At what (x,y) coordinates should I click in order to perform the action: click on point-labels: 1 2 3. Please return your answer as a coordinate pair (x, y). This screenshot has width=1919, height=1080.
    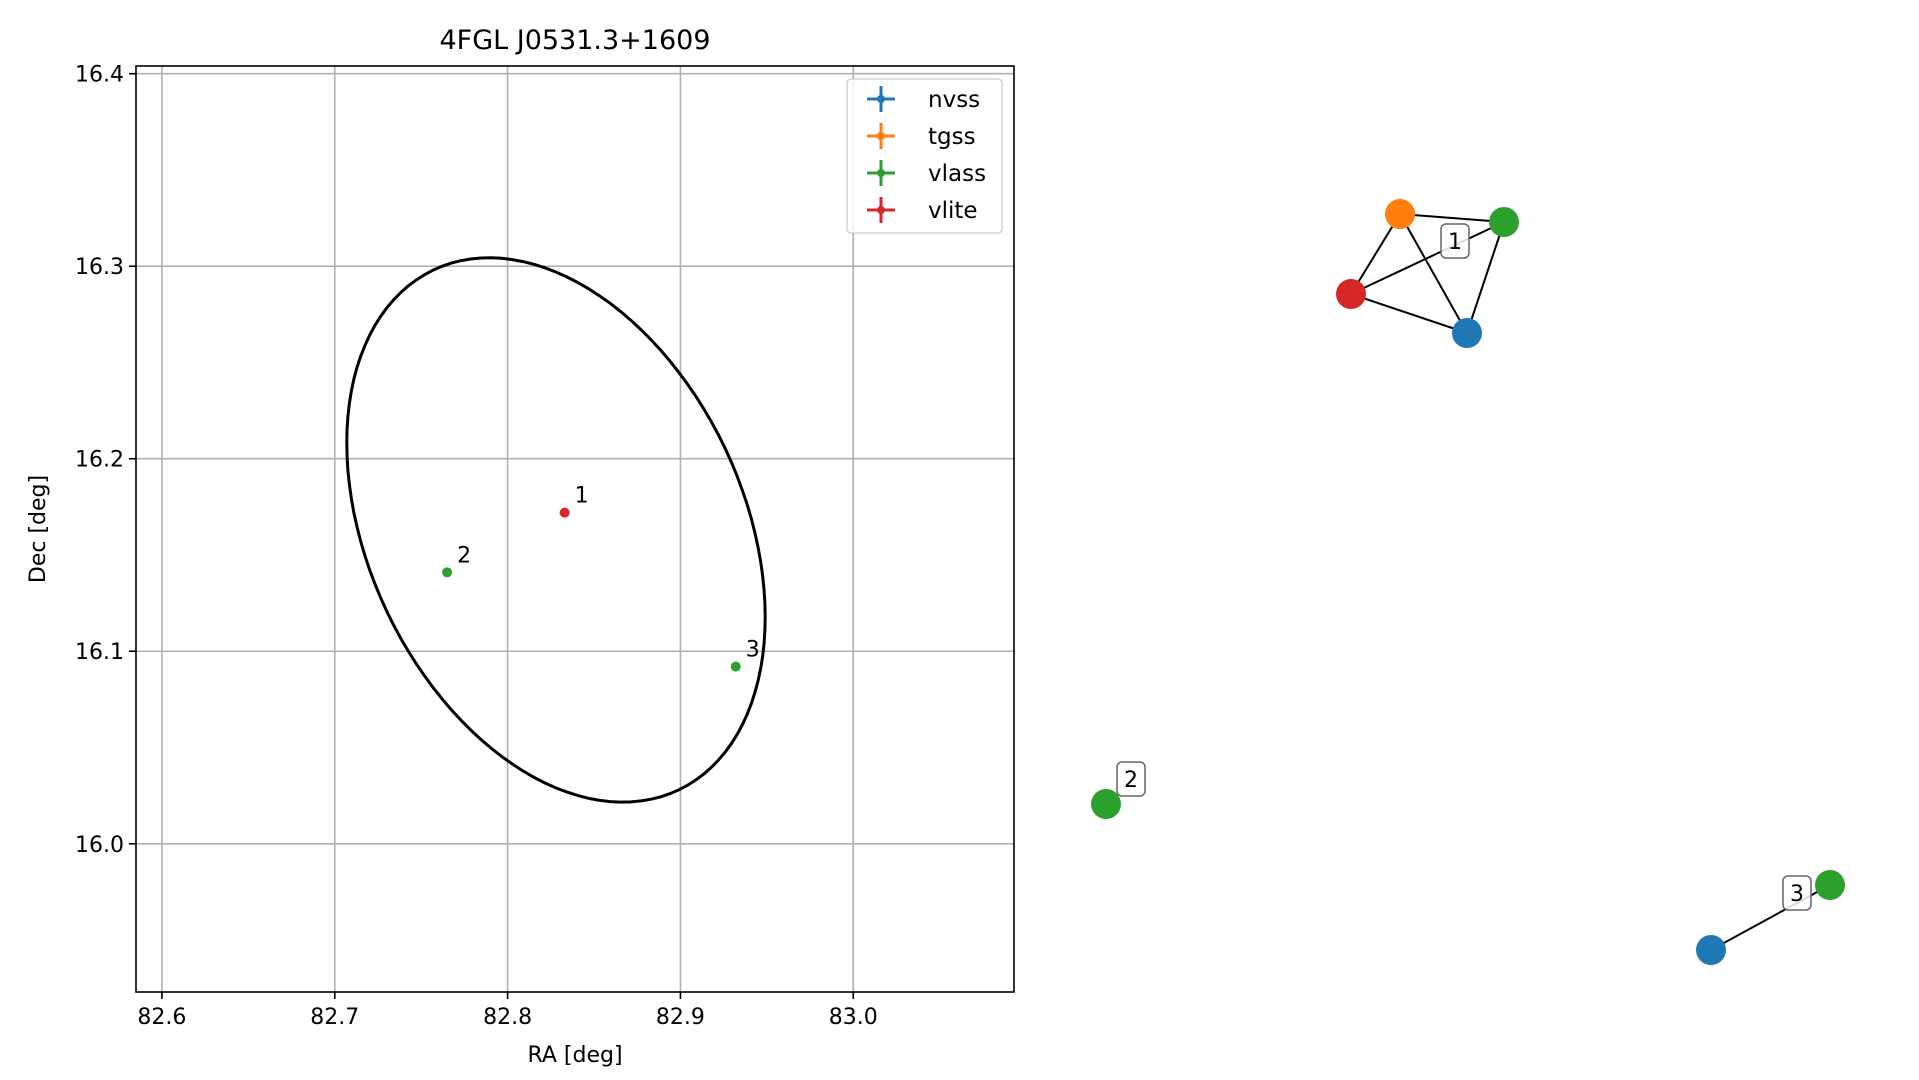
    Looking at the image, I should click on (608, 573).